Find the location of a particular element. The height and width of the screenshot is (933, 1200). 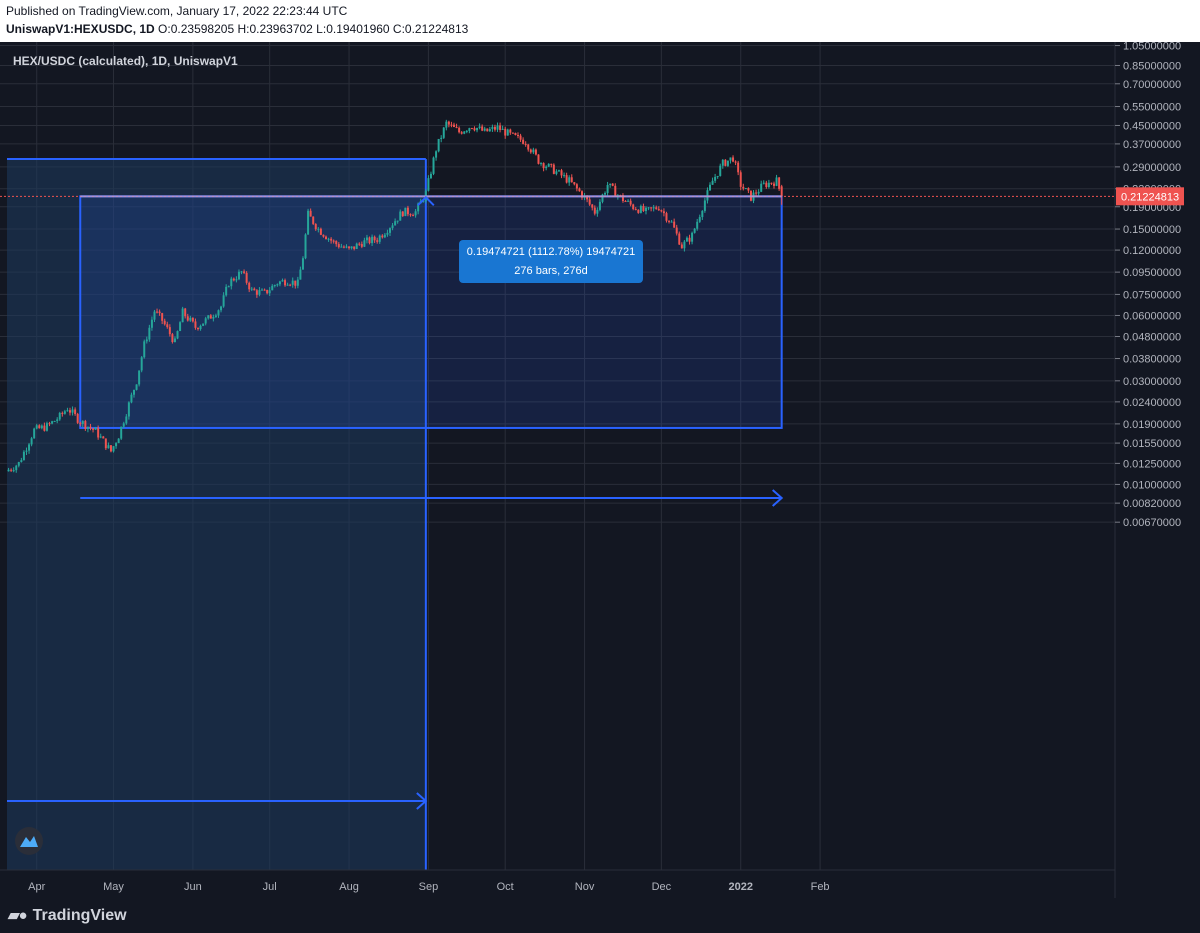

y-tick-label: 0.00820000 is located at coordinates (1152, 504).